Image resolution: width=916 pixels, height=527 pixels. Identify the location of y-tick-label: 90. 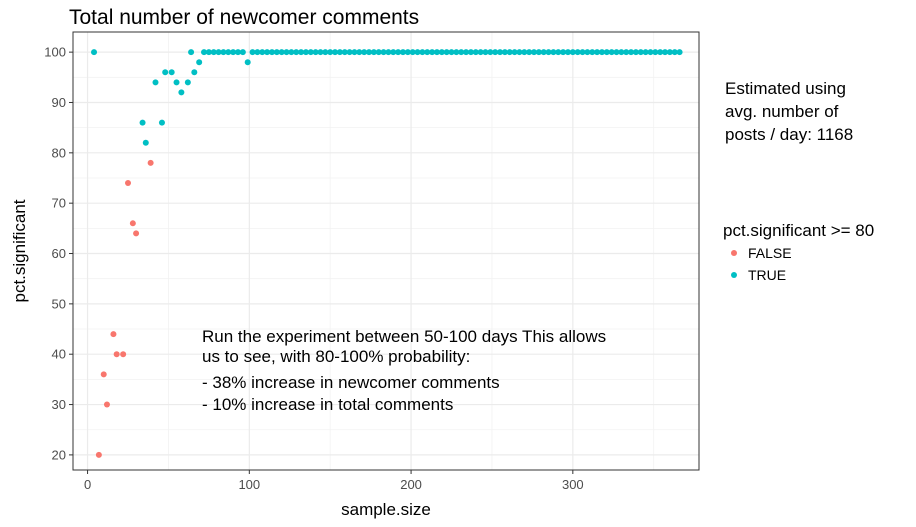
(59, 102).